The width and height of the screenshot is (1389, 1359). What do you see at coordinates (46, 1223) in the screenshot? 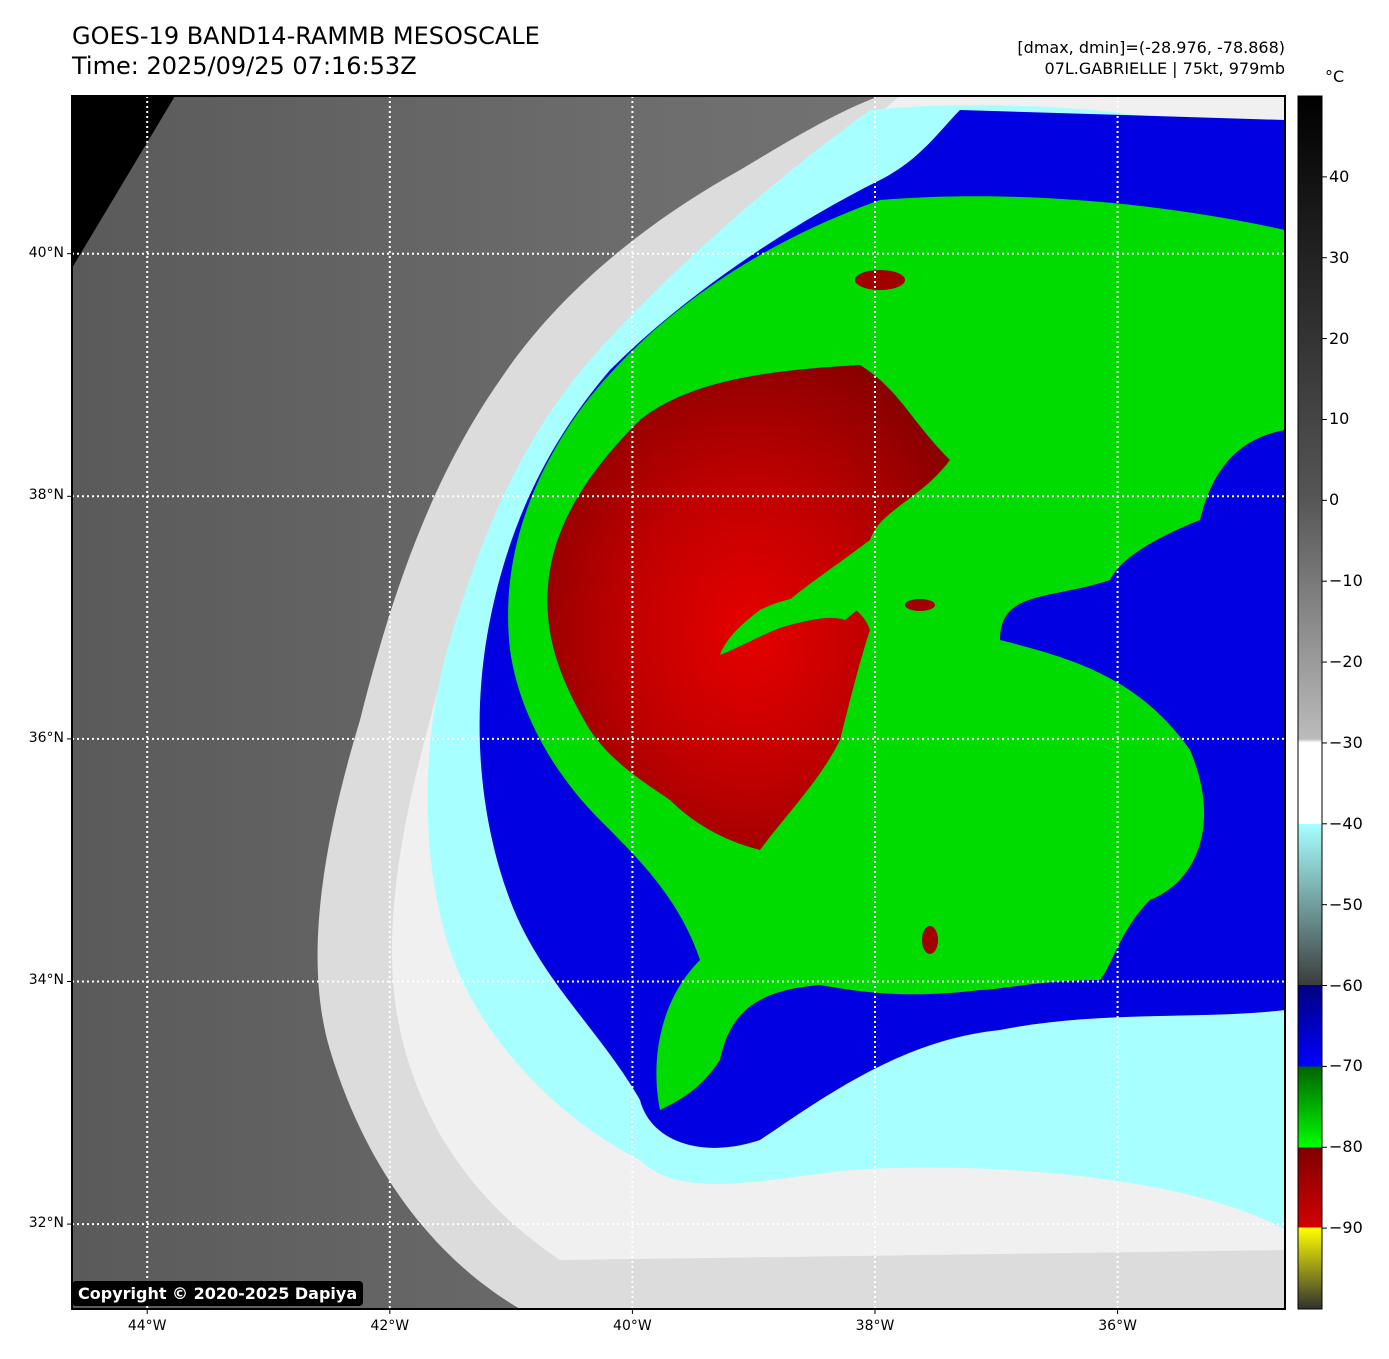
I see `lat-label: 32°N` at bounding box center [46, 1223].